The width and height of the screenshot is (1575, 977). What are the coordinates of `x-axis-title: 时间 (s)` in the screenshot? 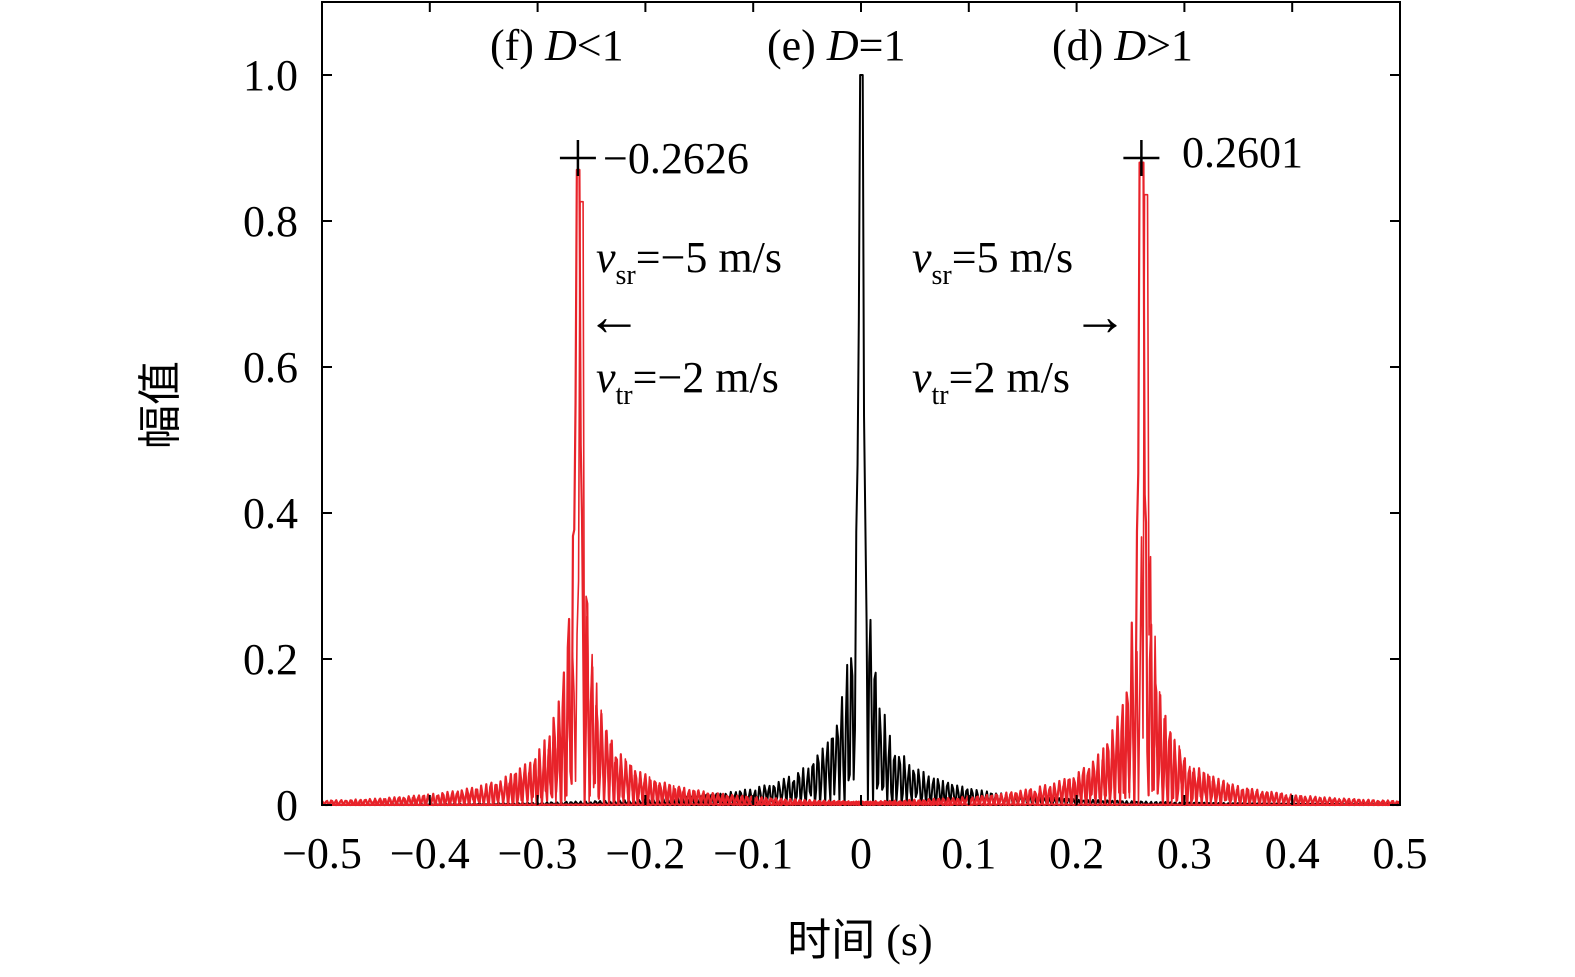 It's located at (859, 940).